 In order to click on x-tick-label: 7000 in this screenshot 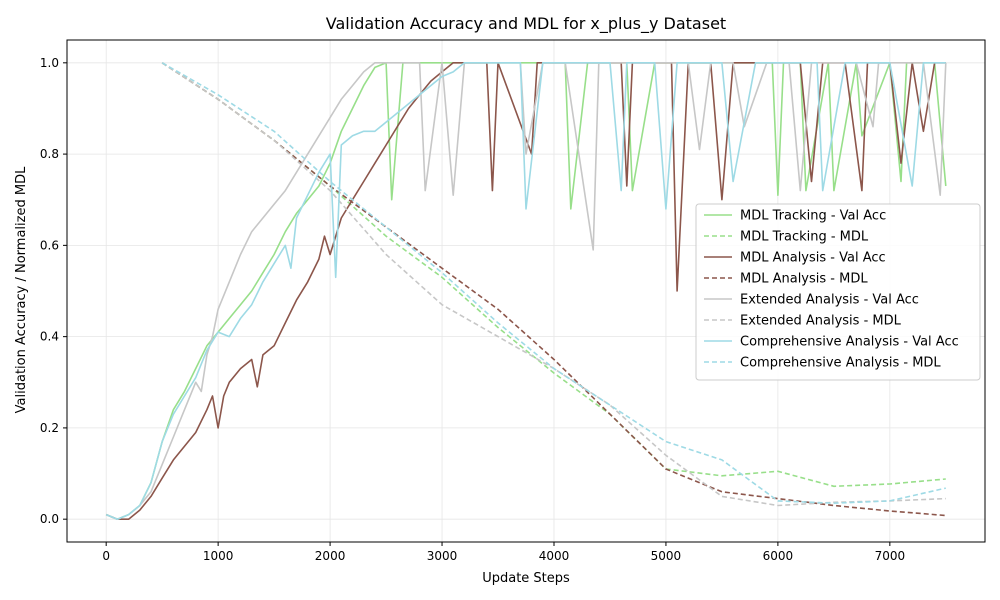, I will do `click(890, 556)`.